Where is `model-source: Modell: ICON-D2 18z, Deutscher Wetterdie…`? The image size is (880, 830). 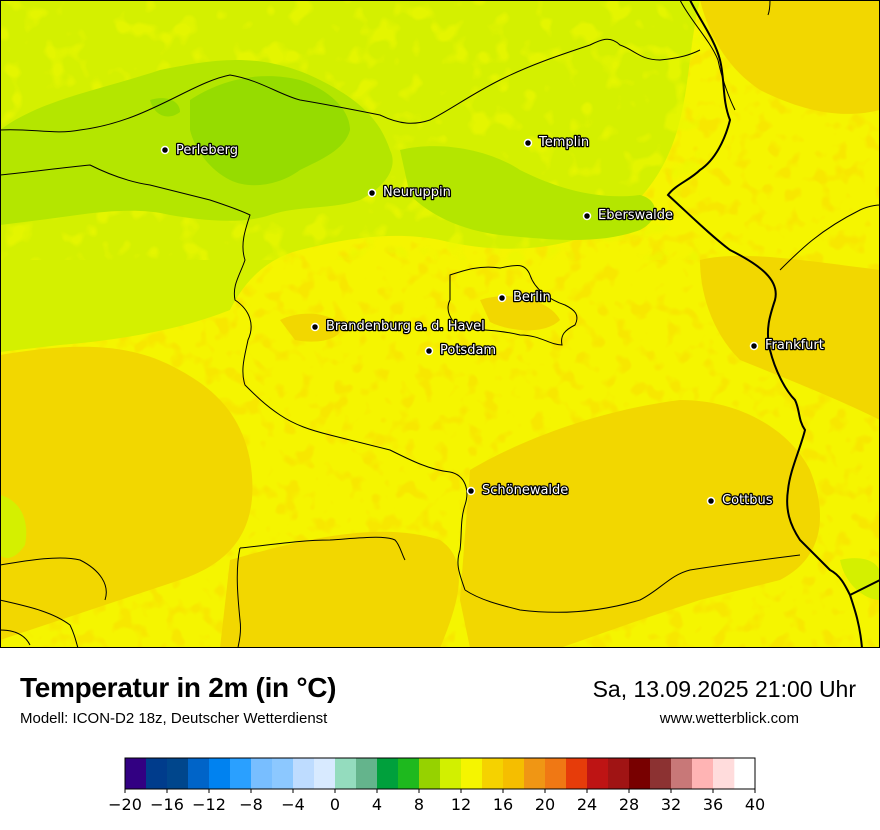 model-source: Modell: ICON-D2 18z, Deutscher Wetterdie… is located at coordinates (174, 718).